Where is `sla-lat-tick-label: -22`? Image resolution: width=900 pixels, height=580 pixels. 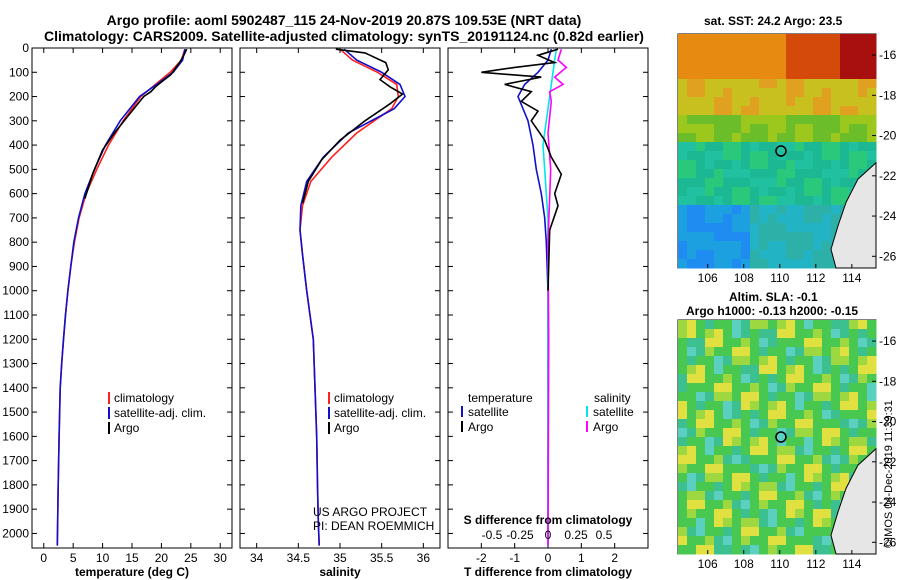
sla-lat-tick-label: -22 is located at coordinates (888, 462).